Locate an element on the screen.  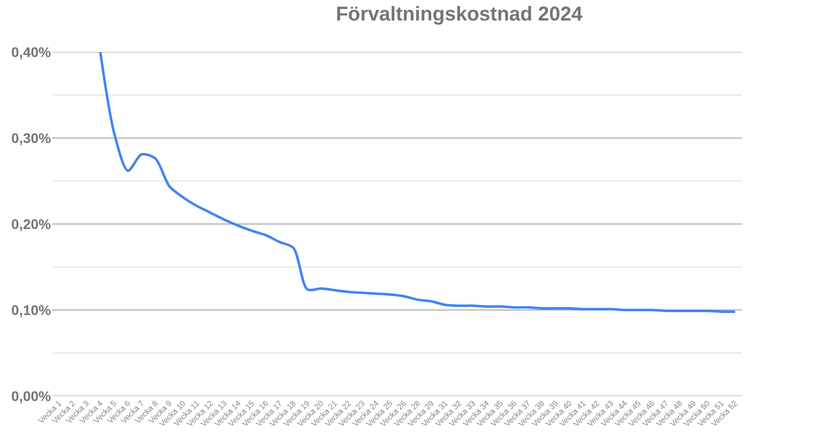
y-tick-label: 0,00% is located at coordinates (31, 396).